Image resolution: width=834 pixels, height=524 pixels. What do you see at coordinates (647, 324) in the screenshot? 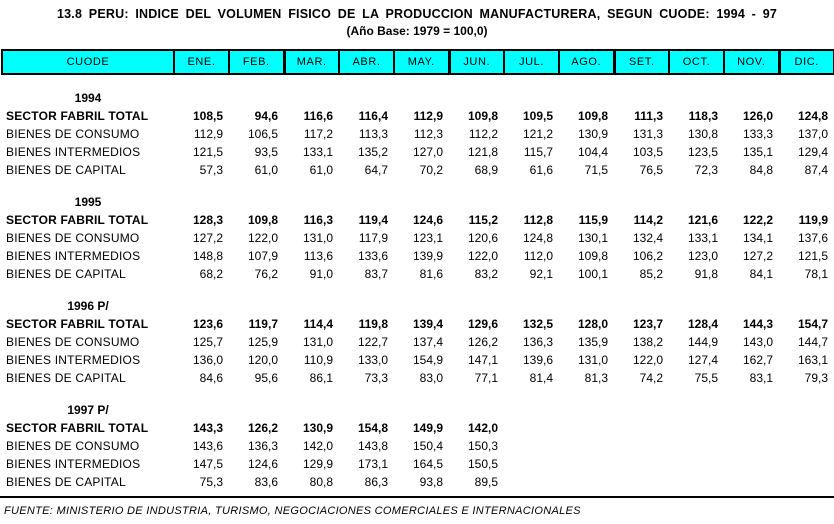
I see `value-cell: 123,7` at bounding box center [647, 324].